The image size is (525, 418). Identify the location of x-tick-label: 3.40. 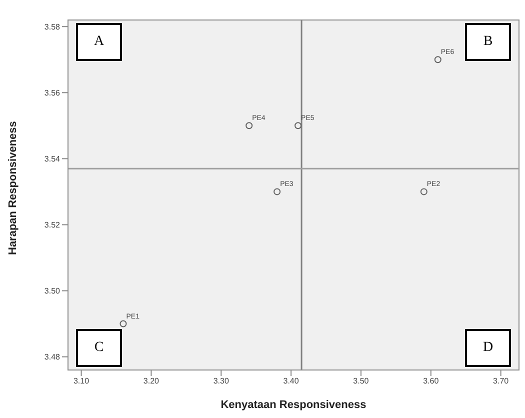
(291, 381).